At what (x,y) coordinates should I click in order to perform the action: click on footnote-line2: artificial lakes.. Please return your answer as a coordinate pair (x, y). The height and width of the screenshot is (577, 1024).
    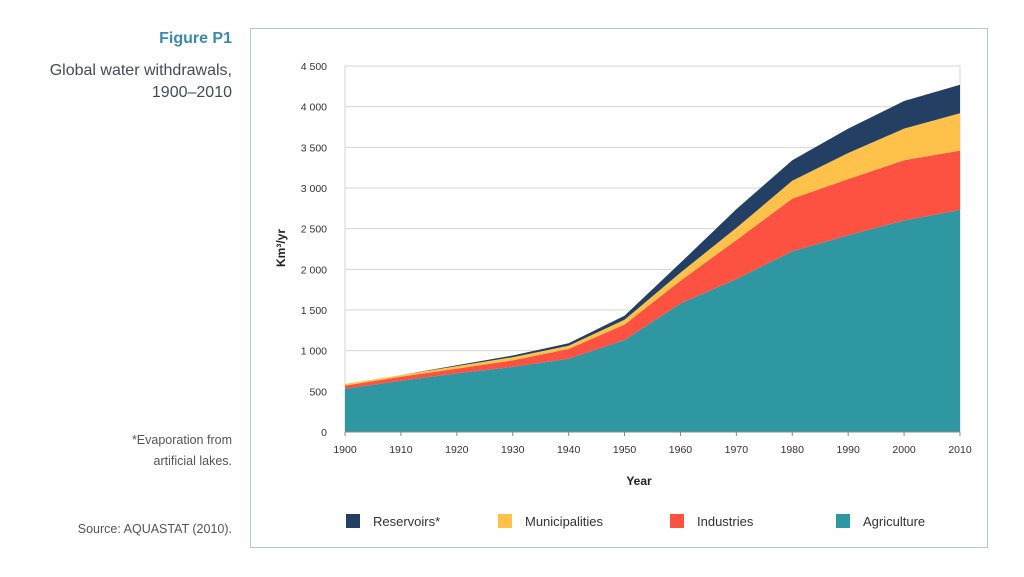
    Looking at the image, I should click on (193, 461).